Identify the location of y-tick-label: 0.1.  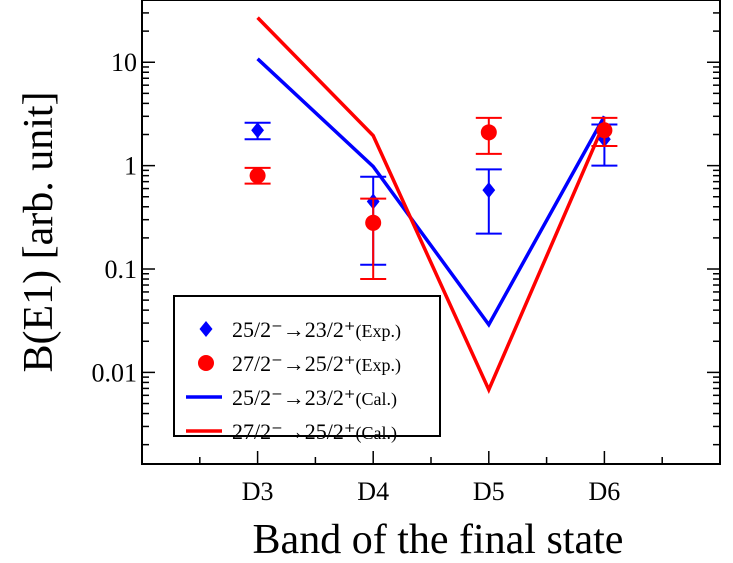
(121, 269).